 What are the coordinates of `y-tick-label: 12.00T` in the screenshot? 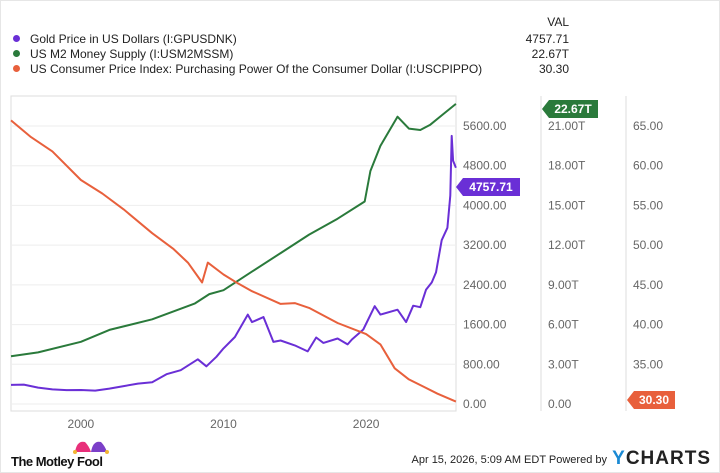 It's located at (567, 245).